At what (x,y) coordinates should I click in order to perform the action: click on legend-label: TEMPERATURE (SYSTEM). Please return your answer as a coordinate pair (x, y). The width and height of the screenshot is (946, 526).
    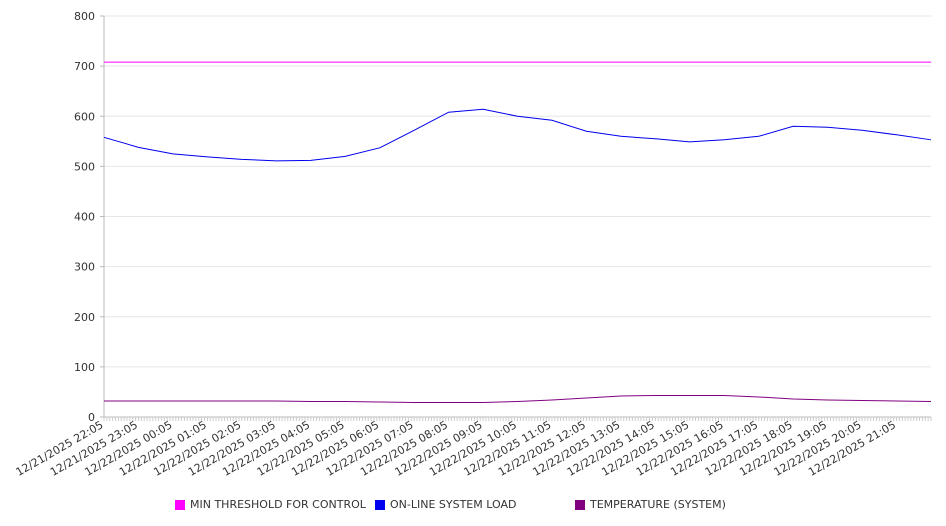
    Looking at the image, I should click on (658, 504).